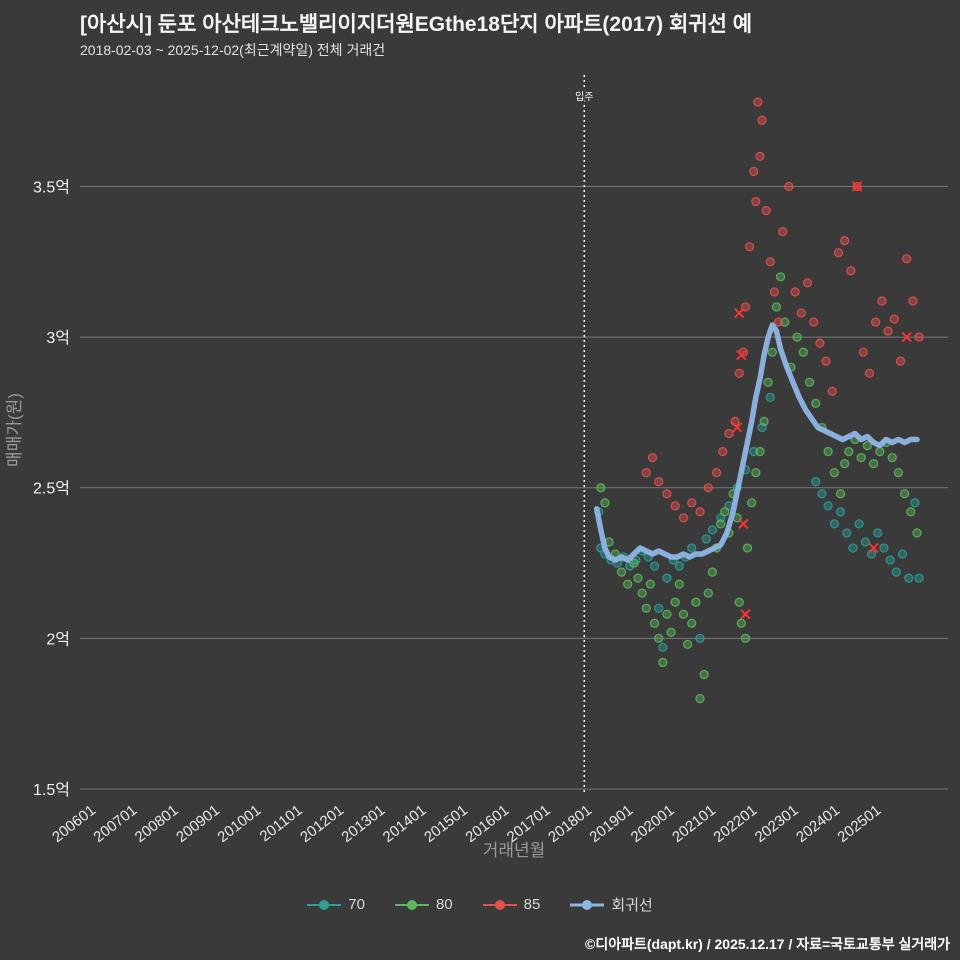  I want to click on y-axis-title: 매매가(원), so click(14, 430).